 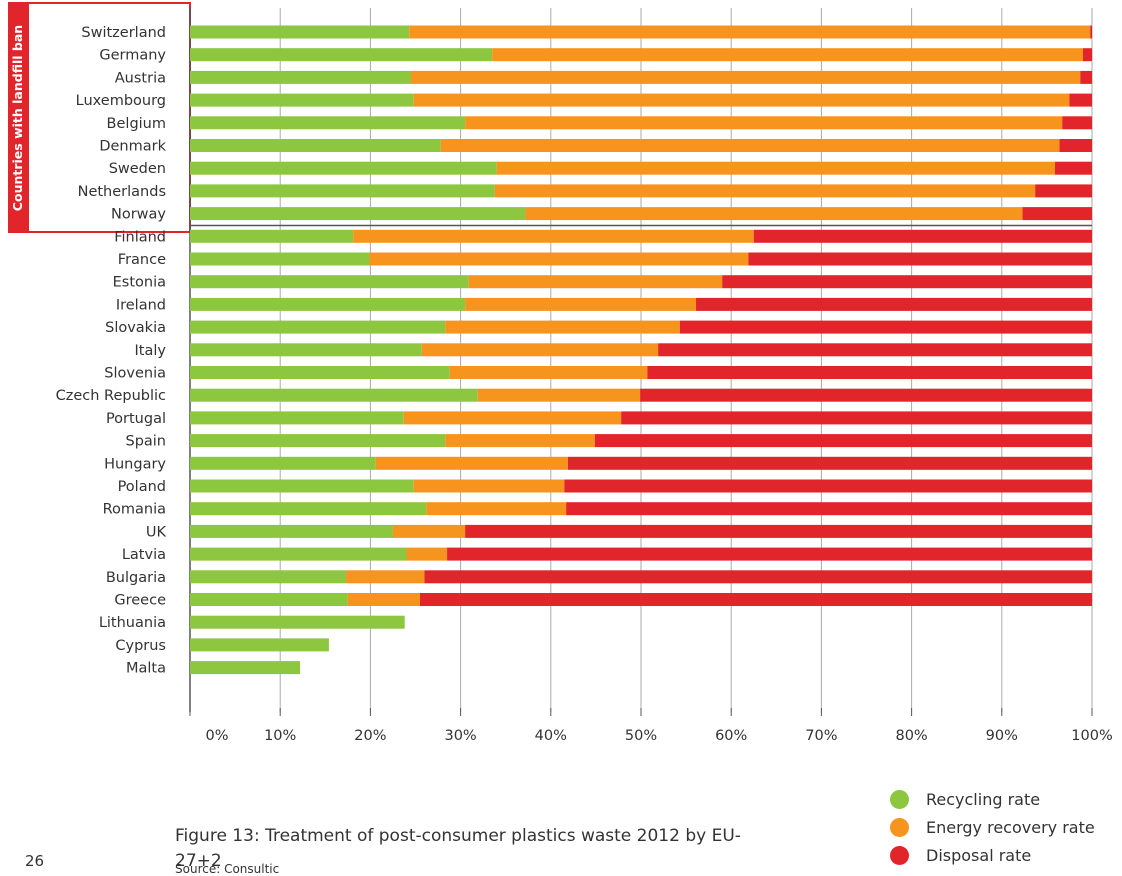 What do you see at coordinates (134, 510) in the screenshot?
I see `category-label: Romania` at bounding box center [134, 510].